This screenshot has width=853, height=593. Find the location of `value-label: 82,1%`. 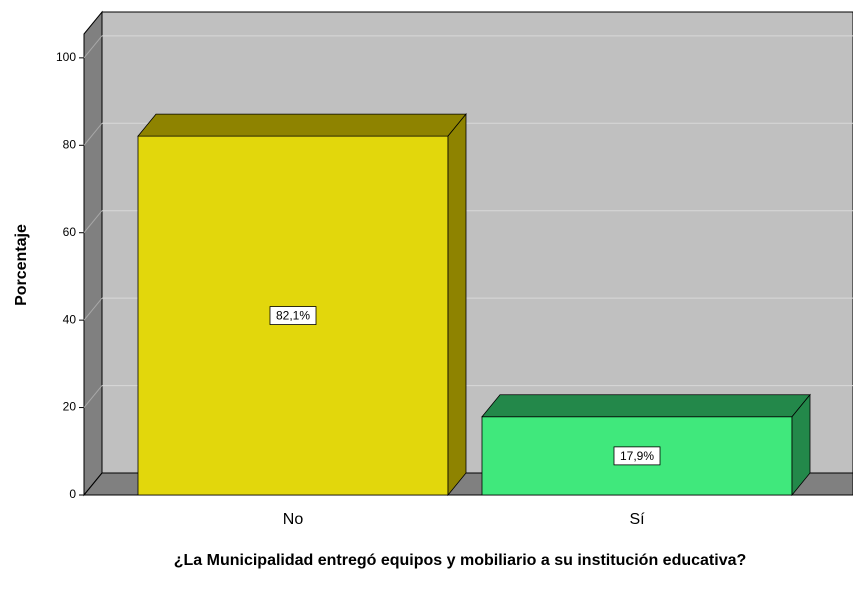

value-label: 82,1% is located at coordinates (293, 316).